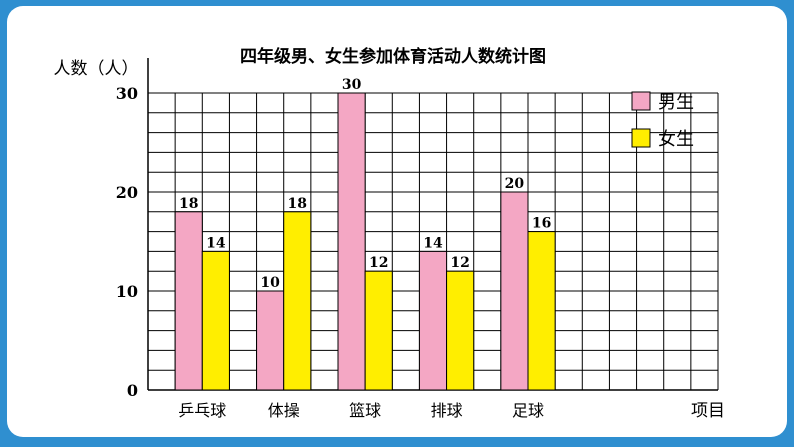  What do you see at coordinates (127, 192) in the screenshot?
I see `y-tick-label: 20` at bounding box center [127, 192].